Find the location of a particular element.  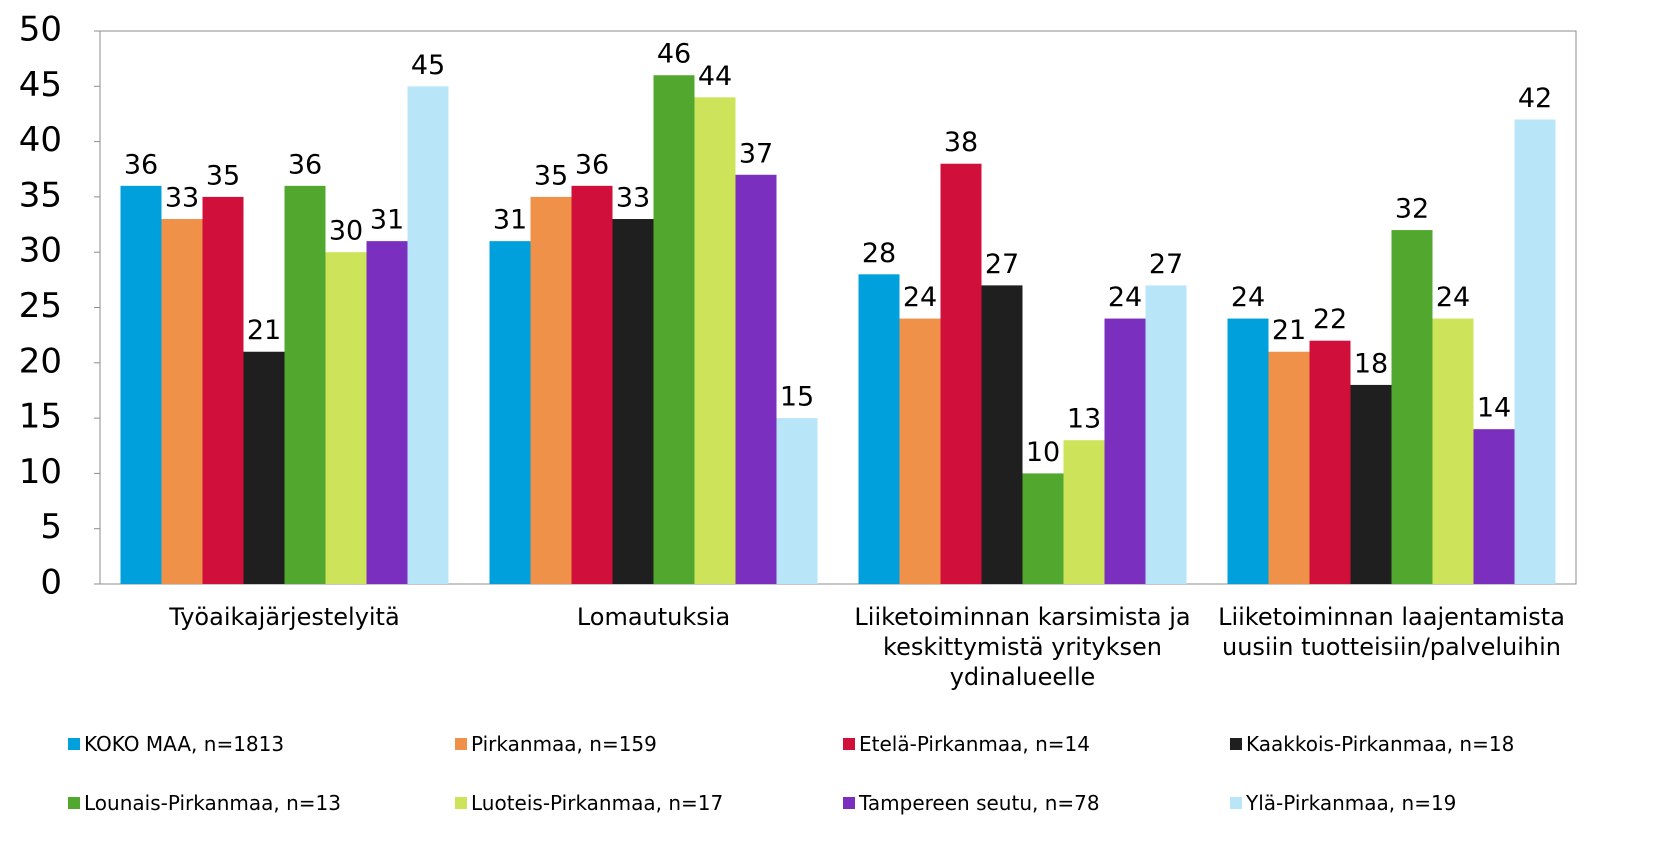

data-label: 38 is located at coordinates (961, 142).